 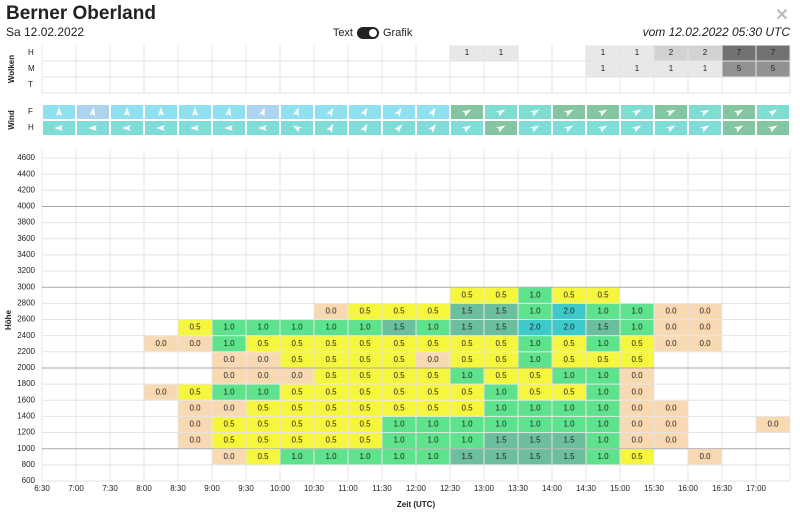 What do you see at coordinates (26, 286) in the screenshot?
I see `y-tick-label: 3000` at bounding box center [26, 286].